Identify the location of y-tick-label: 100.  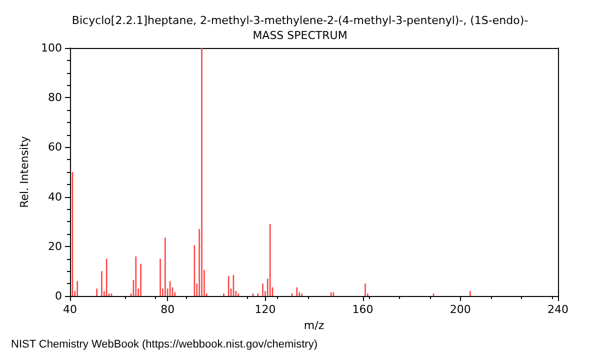
(51, 48).